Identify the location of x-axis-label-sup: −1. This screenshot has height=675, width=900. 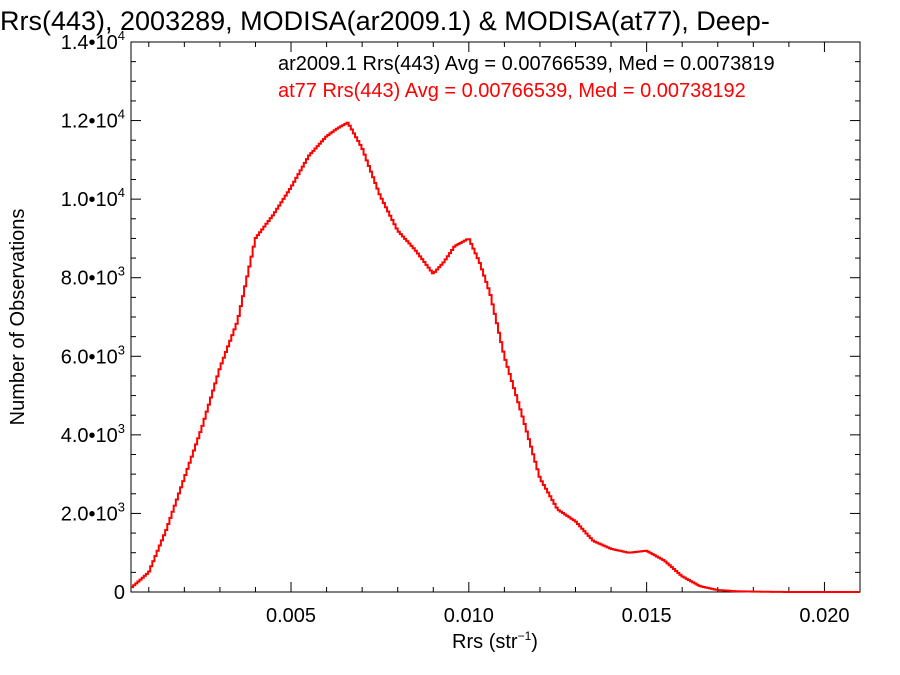
(525, 636).